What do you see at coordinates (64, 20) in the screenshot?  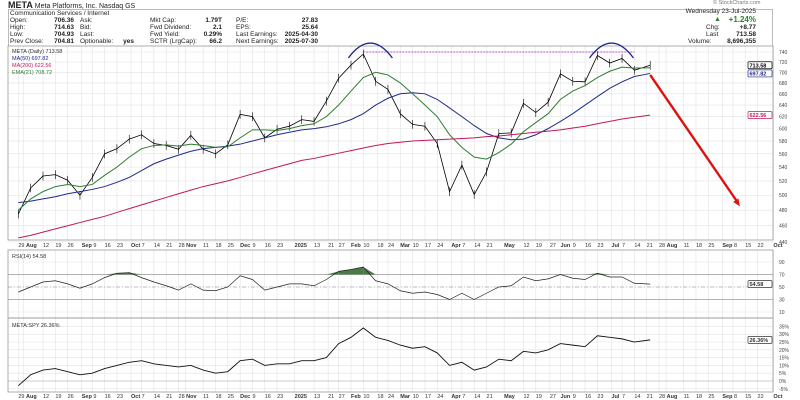 I see `field-value: 706.36` at bounding box center [64, 20].